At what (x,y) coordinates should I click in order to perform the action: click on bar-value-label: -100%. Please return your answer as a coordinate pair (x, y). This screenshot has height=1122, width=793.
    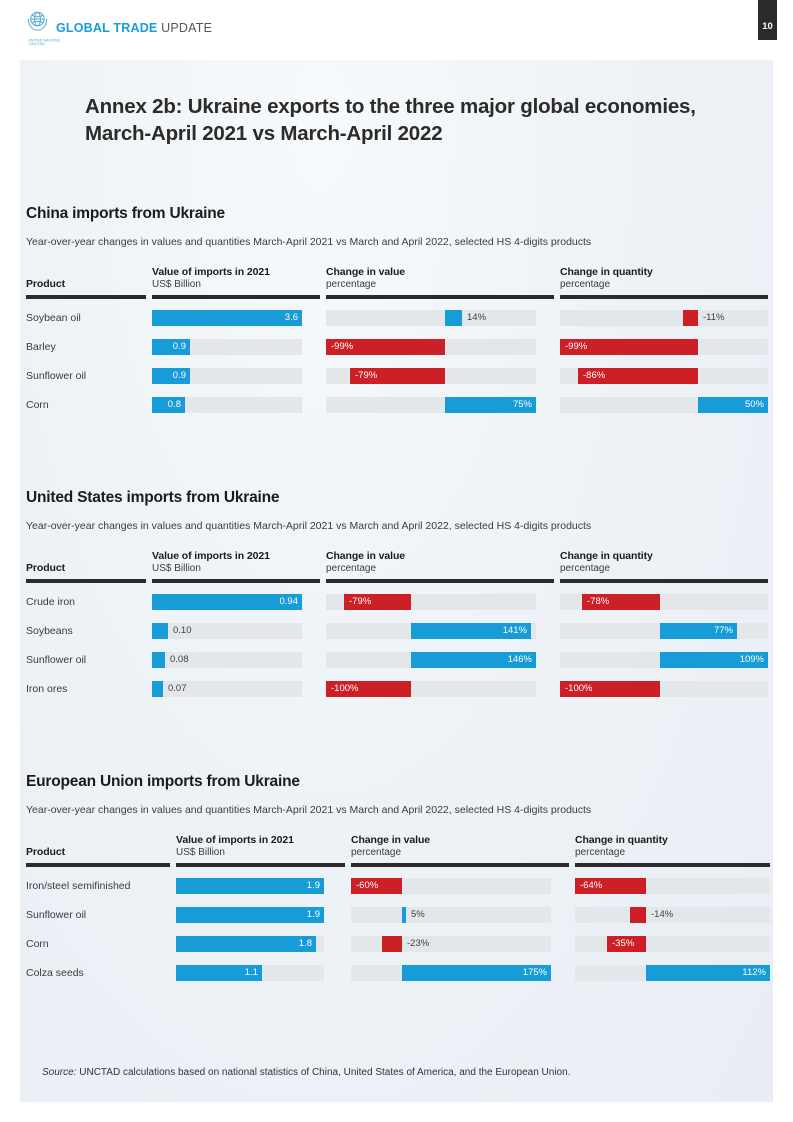
    Looking at the image, I should click on (579, 688).